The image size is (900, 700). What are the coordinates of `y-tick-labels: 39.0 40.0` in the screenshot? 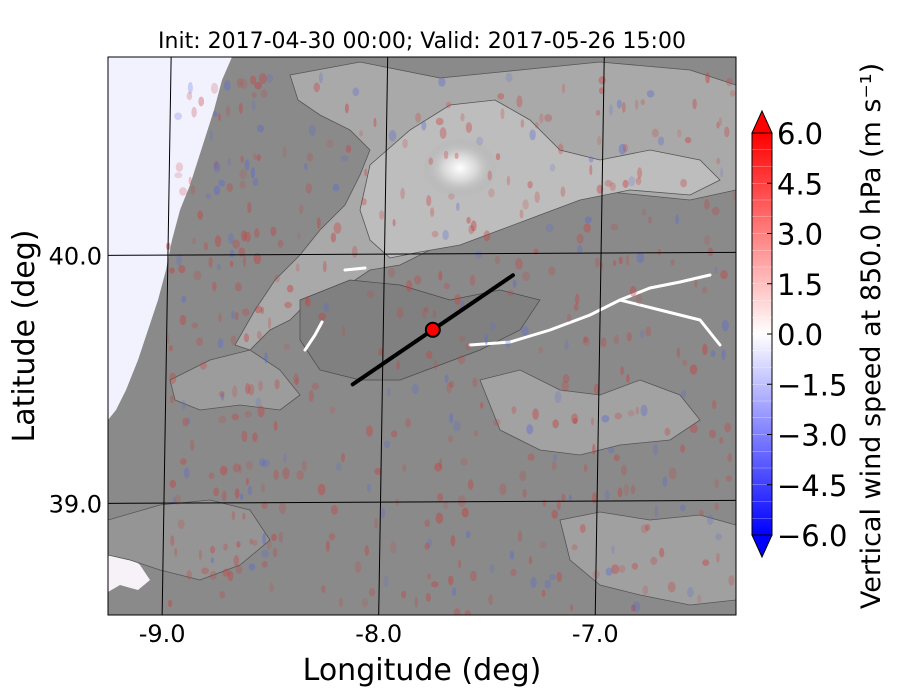 It's located at (75, 380).